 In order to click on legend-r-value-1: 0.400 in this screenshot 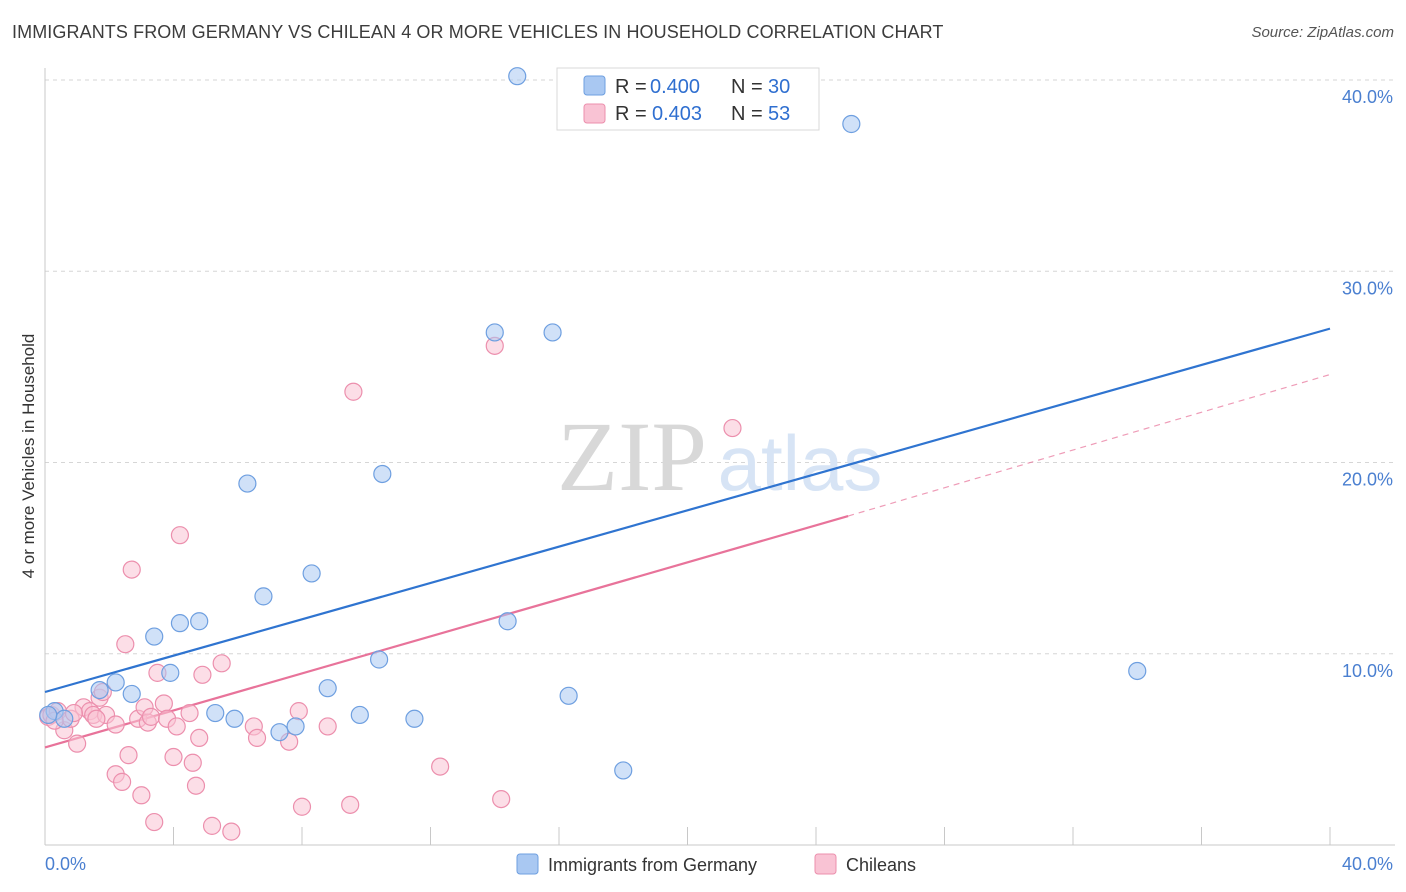, I will do `click(675, 87)`.